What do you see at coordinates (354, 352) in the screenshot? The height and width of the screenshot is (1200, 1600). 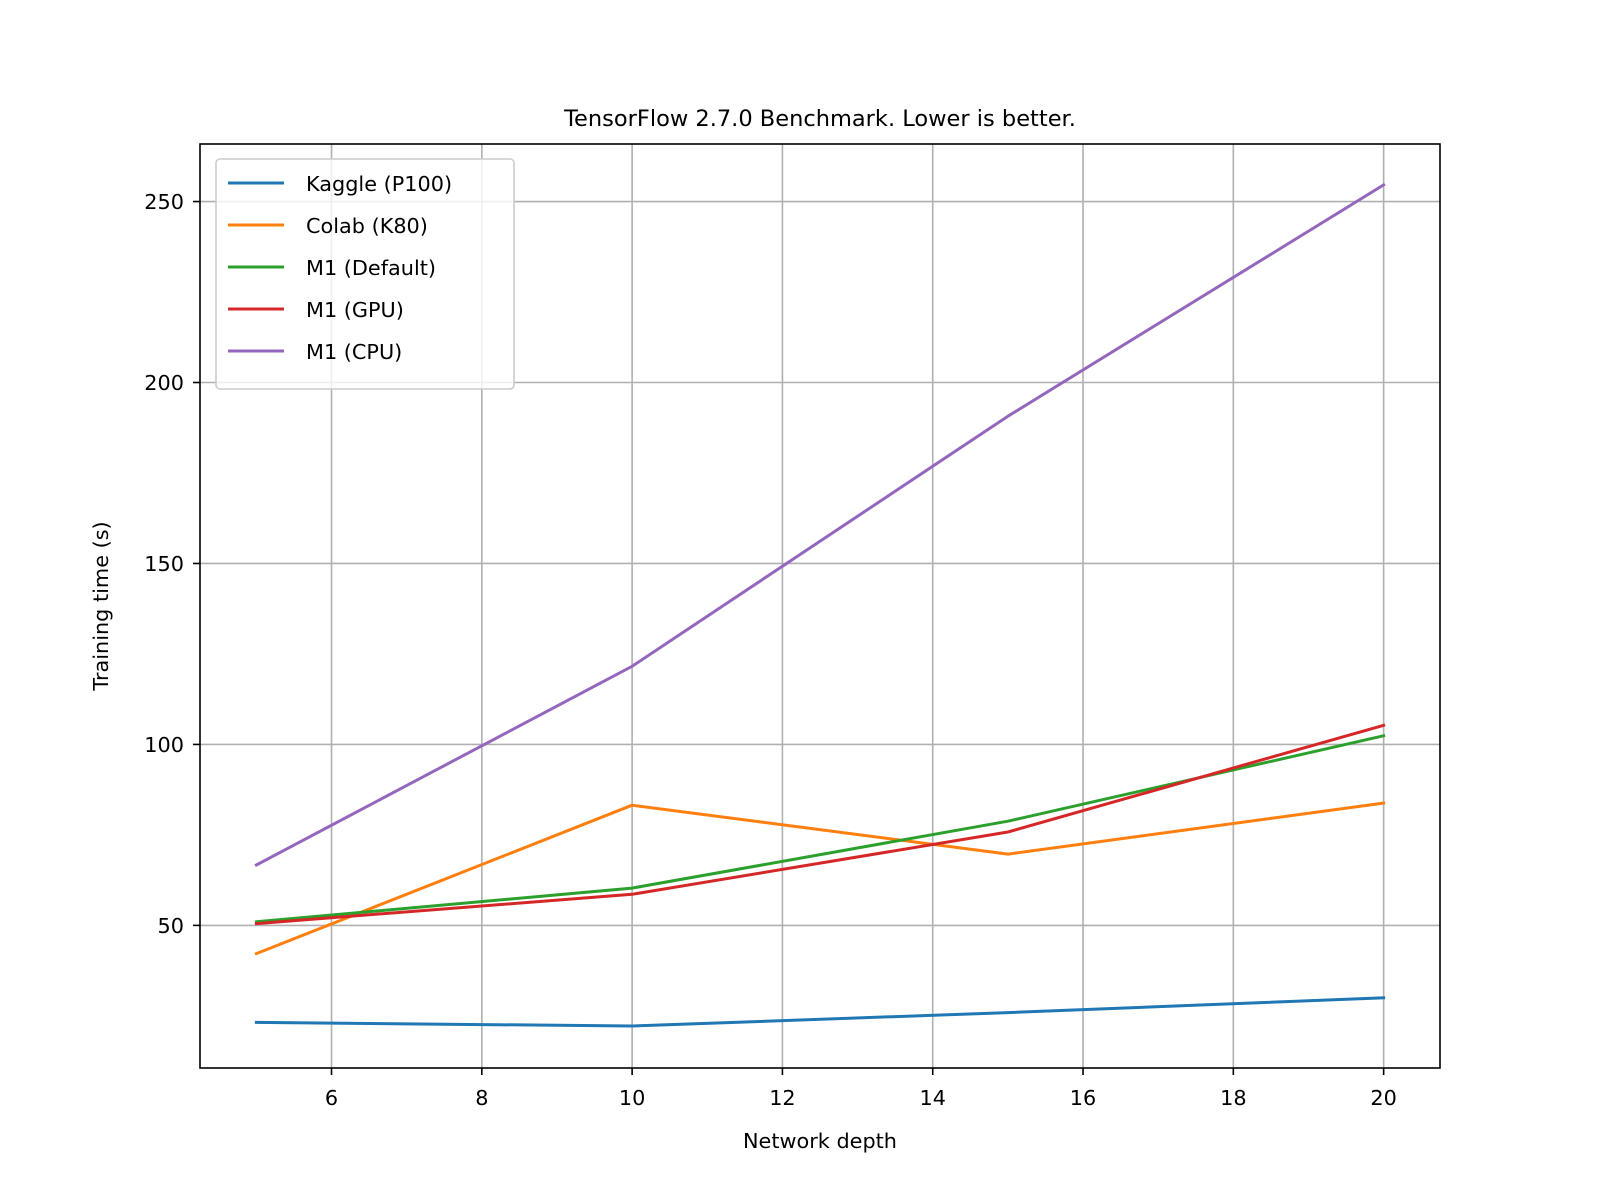 I see `legend-label: M1 (CPU)` at bounding box center [354, 352].